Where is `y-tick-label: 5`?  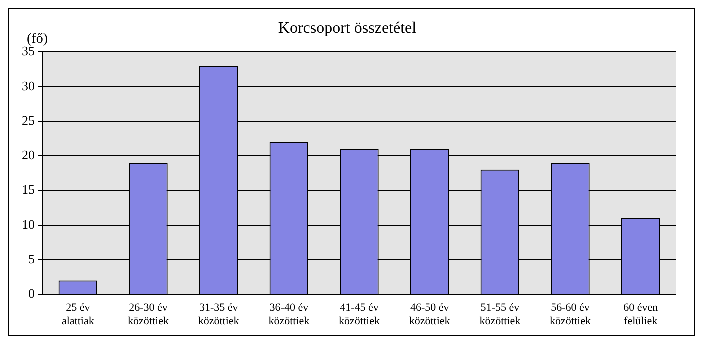
y-tick-label: 5 is located at coordinates (31, 258).